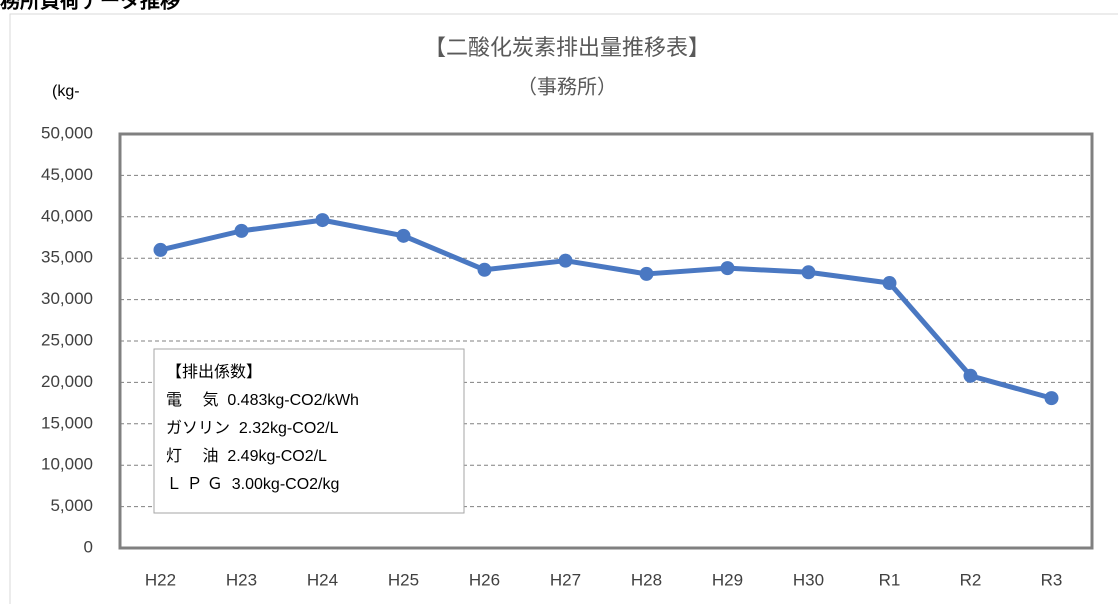  I want to click on y-tick-label: 45,000, so click(67, 174).